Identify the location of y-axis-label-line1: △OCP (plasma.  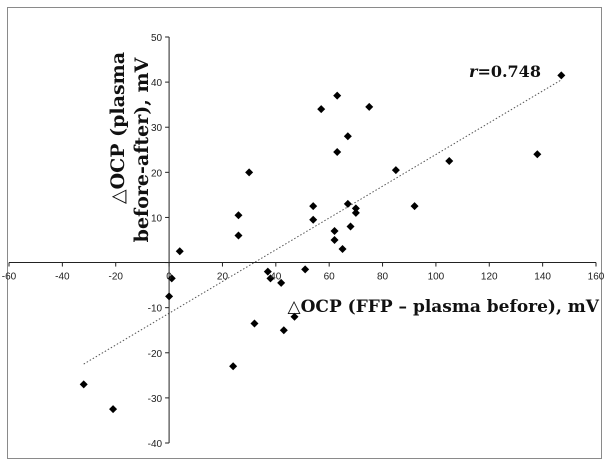
(118, 128).